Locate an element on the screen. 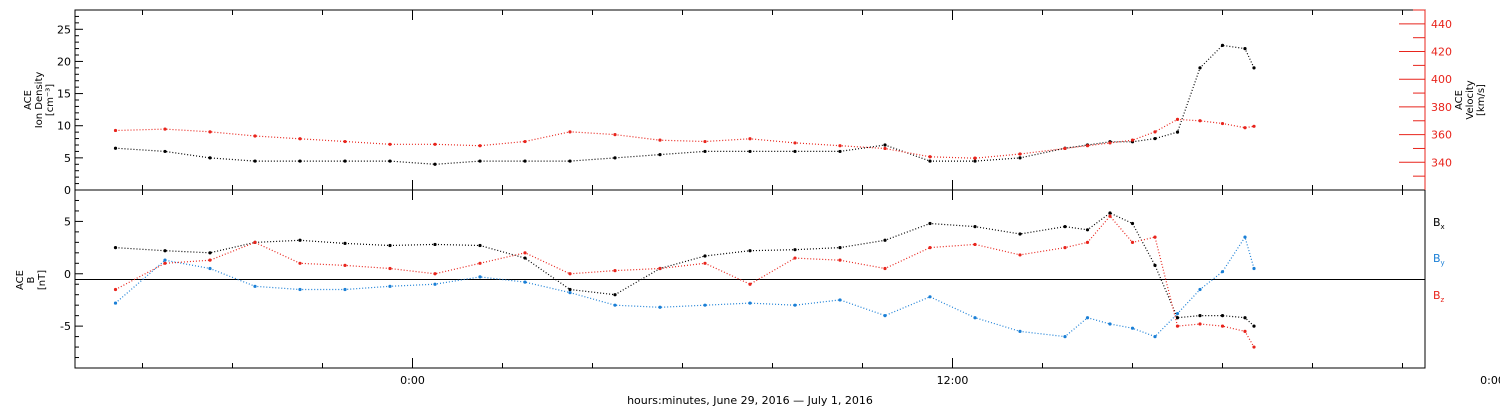 The height and width of the screenshot is (410, 1500). density-tick-label: 20 is located at coordinates (64, 61).